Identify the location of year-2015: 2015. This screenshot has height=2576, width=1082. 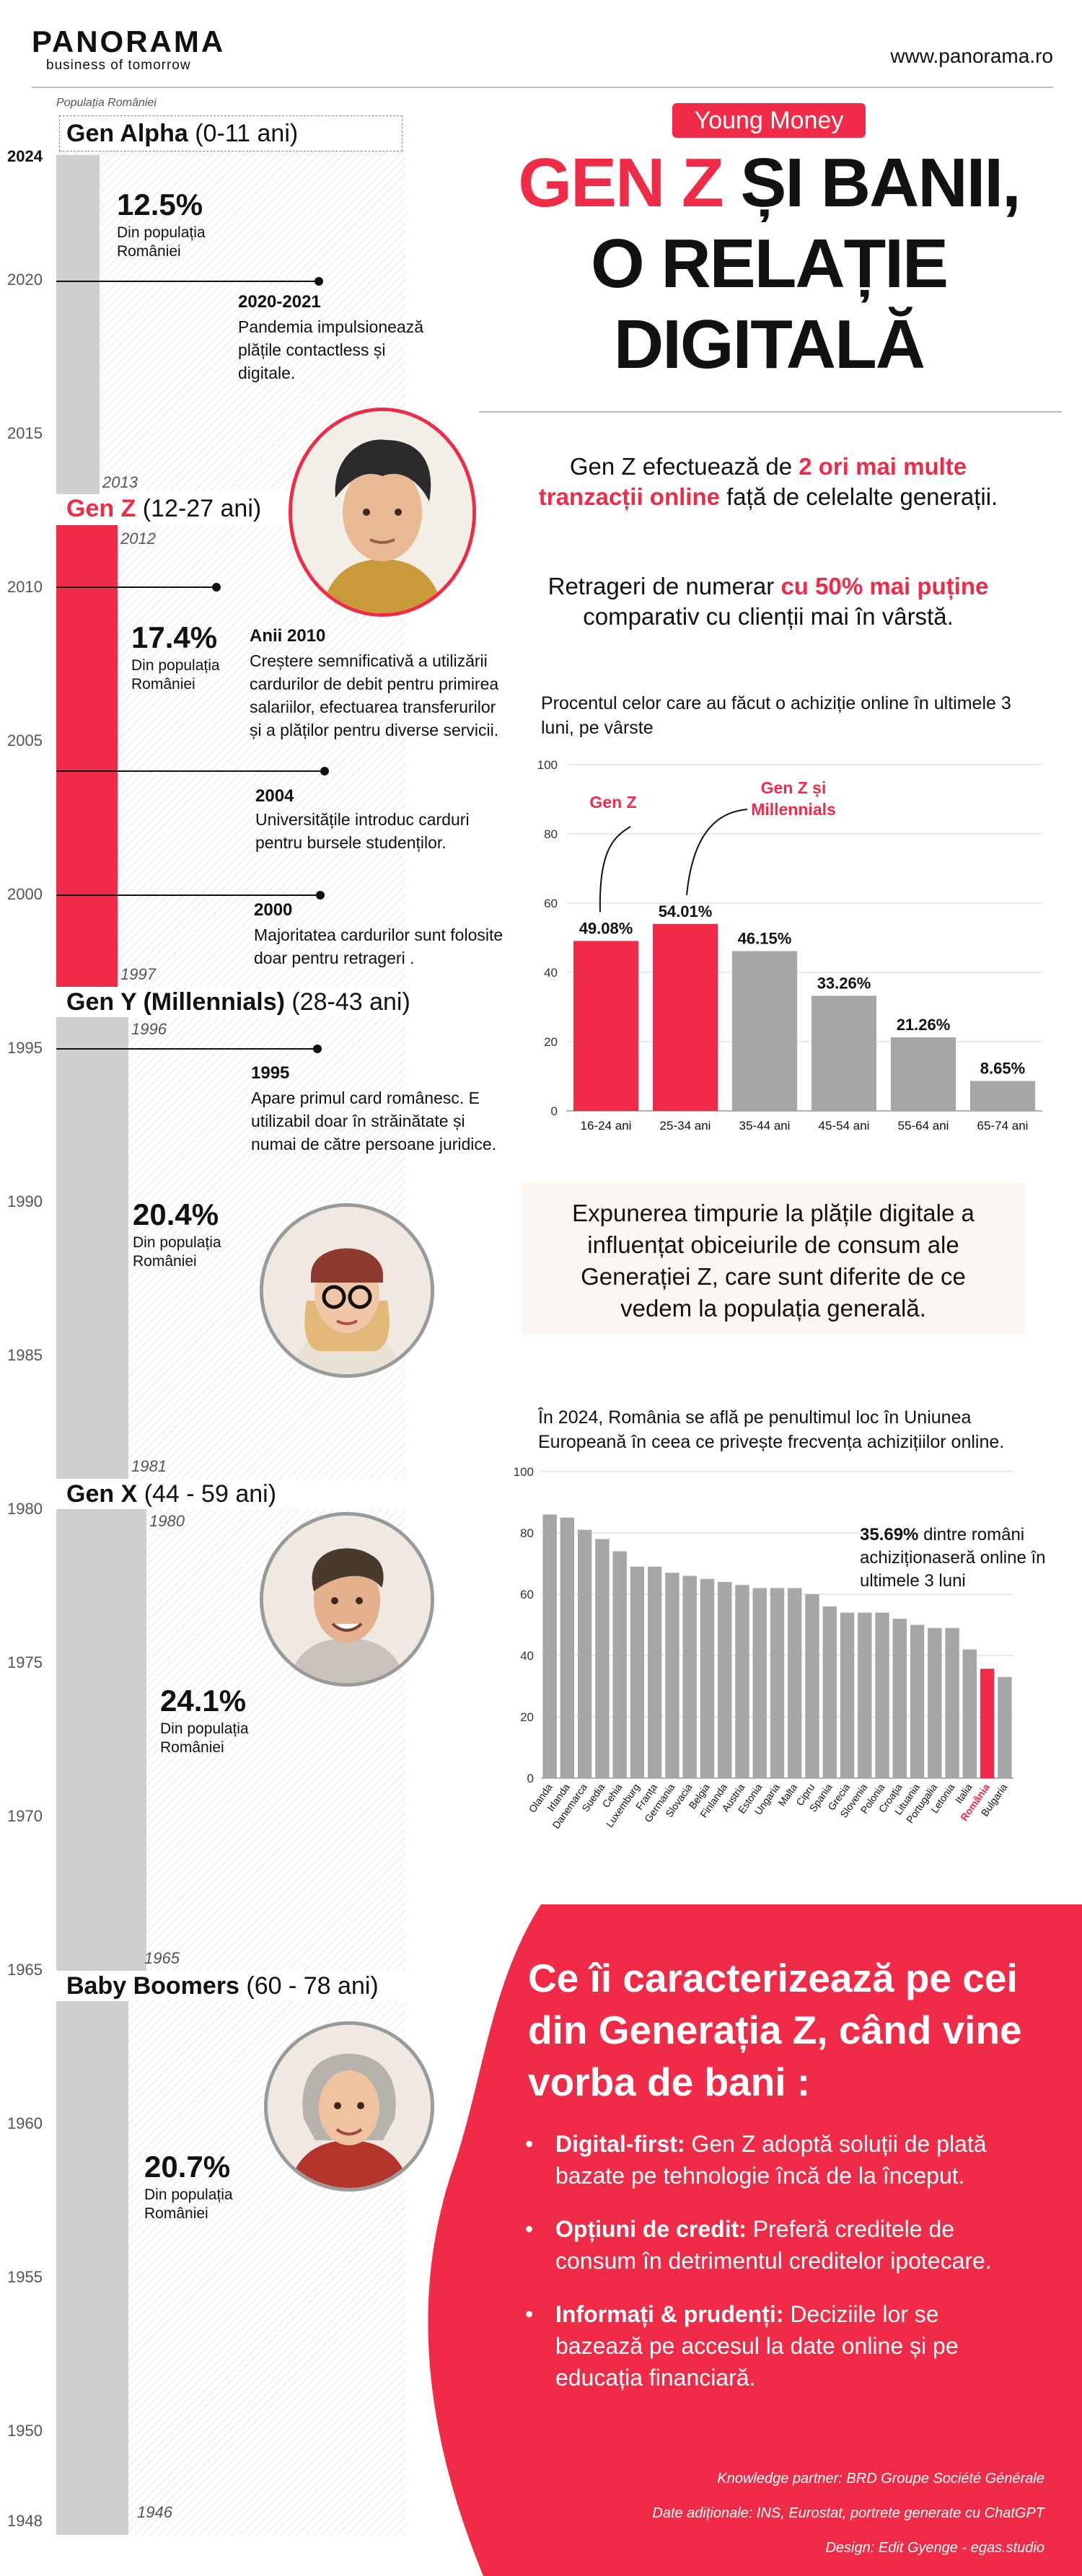
(25, 433).